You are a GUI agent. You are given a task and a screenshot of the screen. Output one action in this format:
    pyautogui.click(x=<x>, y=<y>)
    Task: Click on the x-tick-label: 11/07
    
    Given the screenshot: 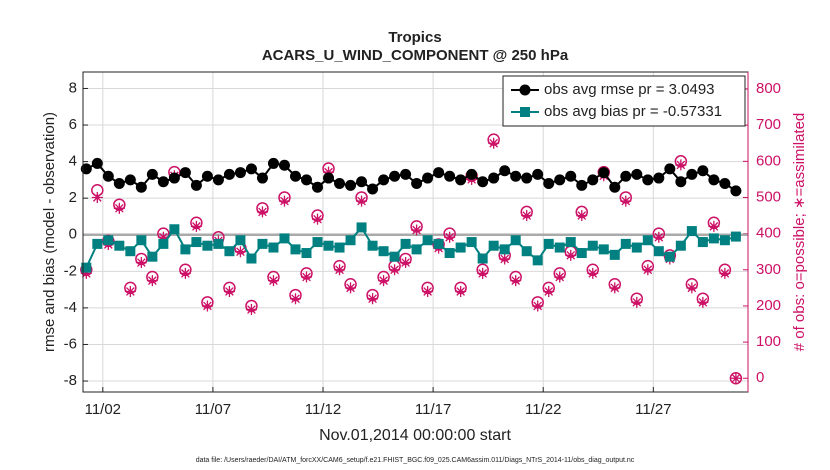 What is the action you would take?
    pyautogui.click(x=213, y=409)
    